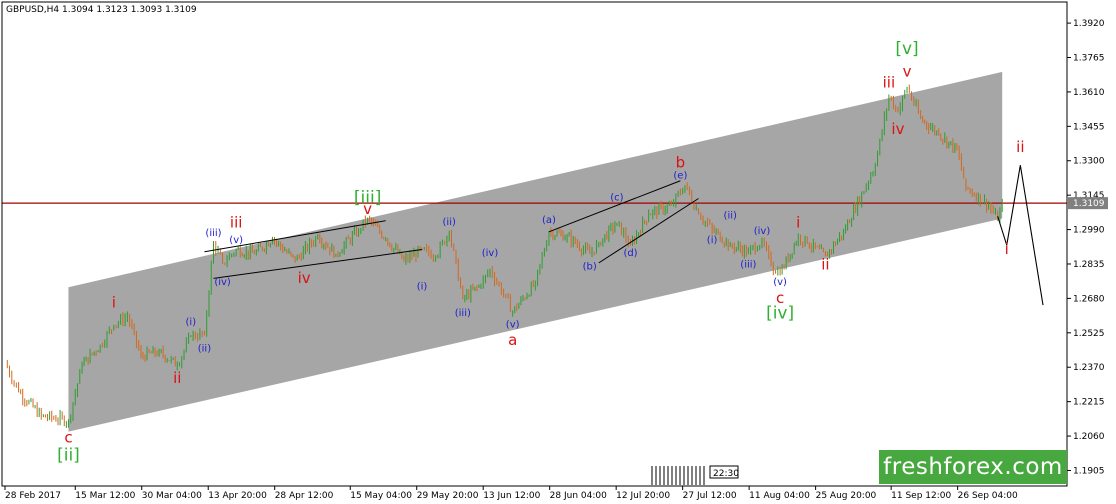 Image resolution: width=1116 pixels, height=504 pixels. I want to click on wave-label-3: ii, so click(177, 378).